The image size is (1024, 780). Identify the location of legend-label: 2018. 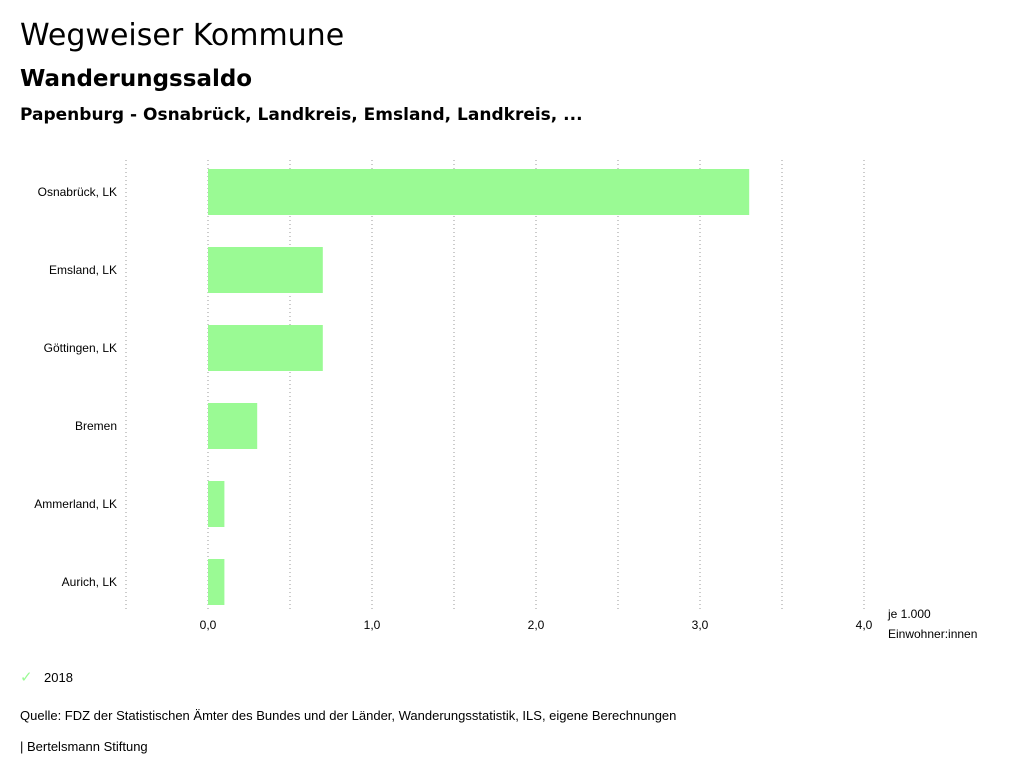
(58, 677).